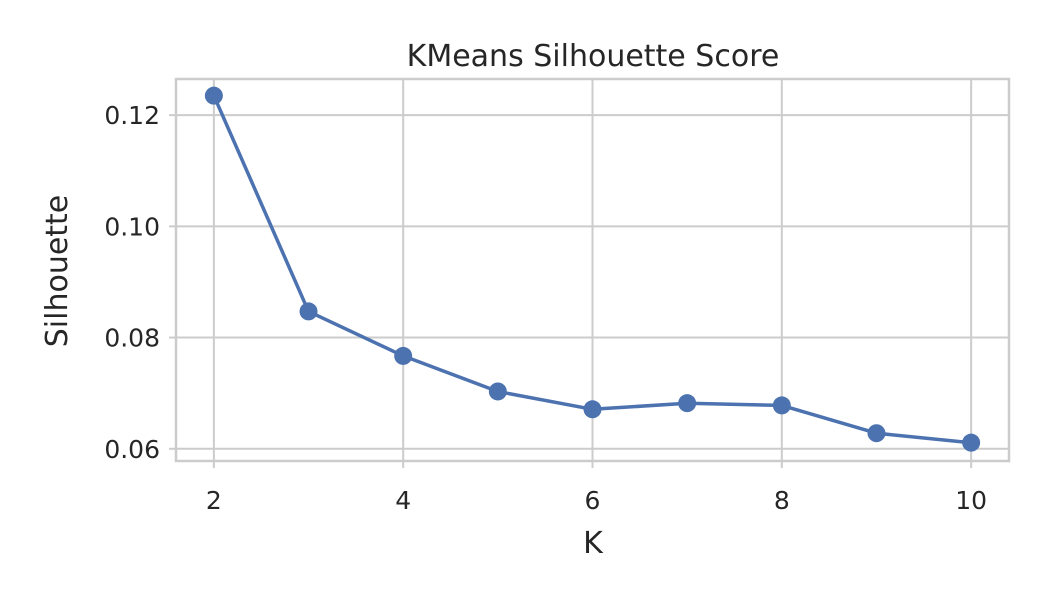 The height and width of the screenshot is (604, 1050). I want to click on x-tick-label: 4, so click(403, 500).